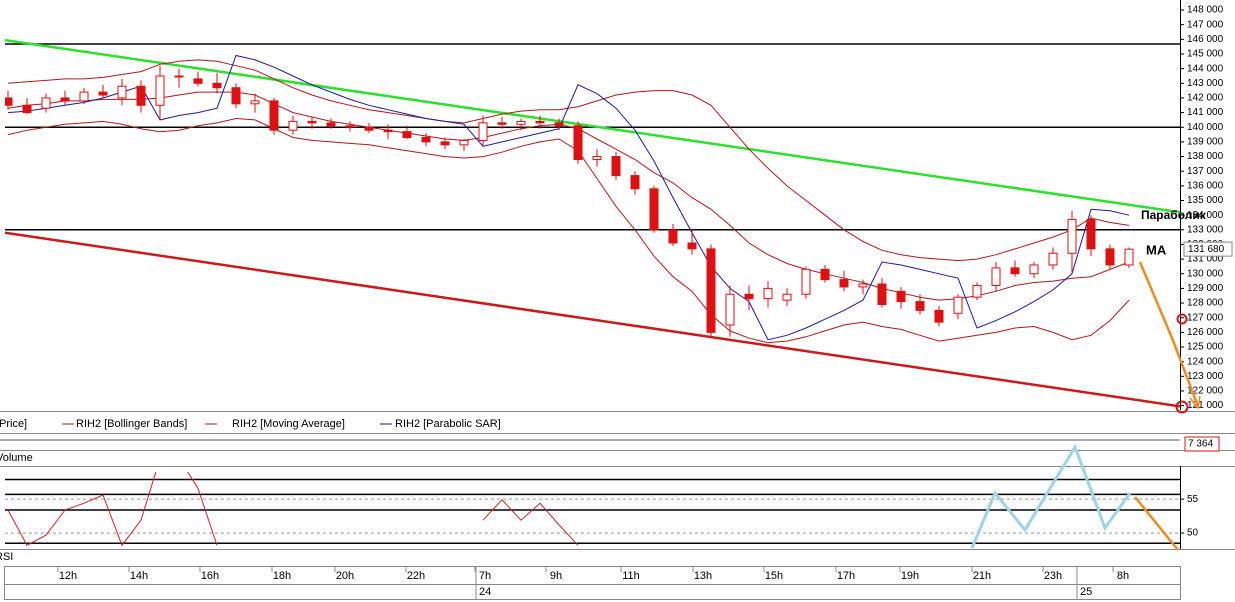  I want to click on y-tick-label: 123 000, so click(1205, 376).